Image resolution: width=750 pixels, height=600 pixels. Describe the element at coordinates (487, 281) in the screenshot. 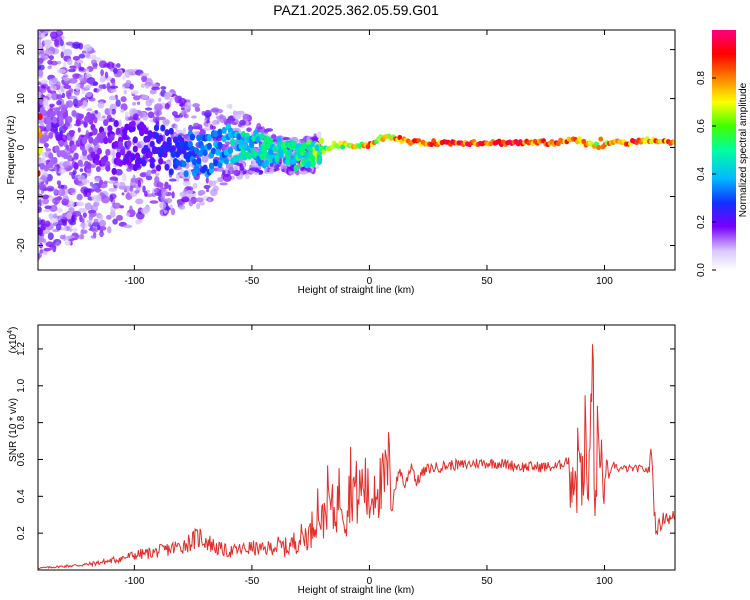

I see `x-tick-label: 50` at that location.